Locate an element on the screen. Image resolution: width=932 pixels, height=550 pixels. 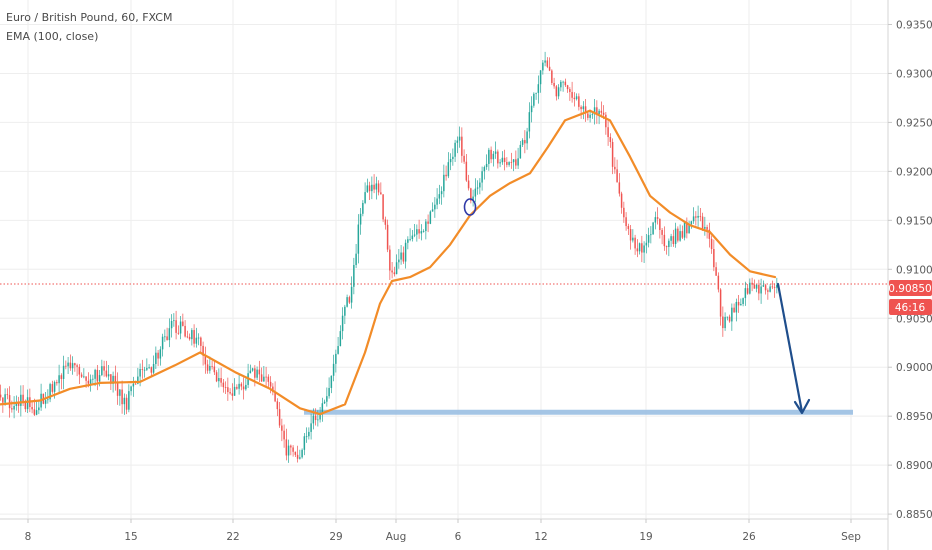
x-tick-label: 29 is located at coordinates (335, 537).